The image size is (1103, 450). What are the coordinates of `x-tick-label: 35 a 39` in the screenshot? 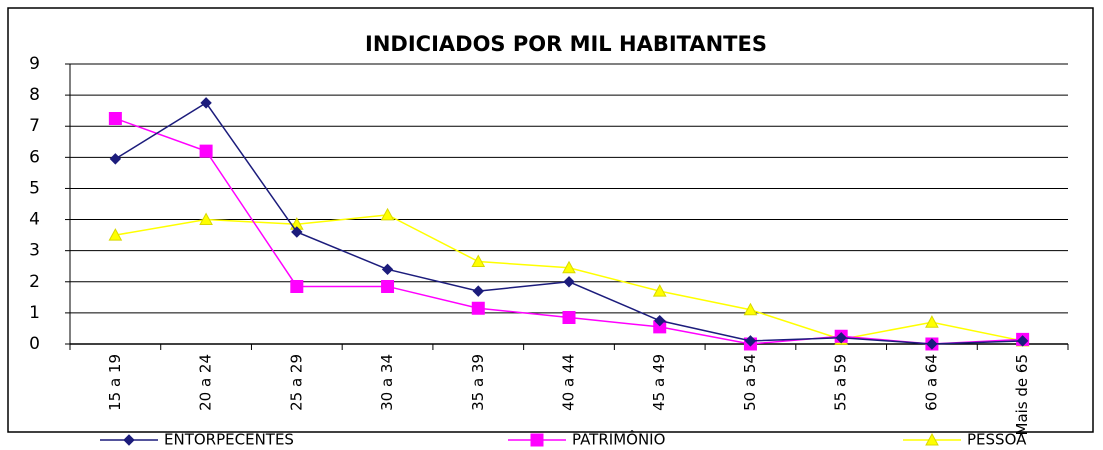 It's located at (478, 382).